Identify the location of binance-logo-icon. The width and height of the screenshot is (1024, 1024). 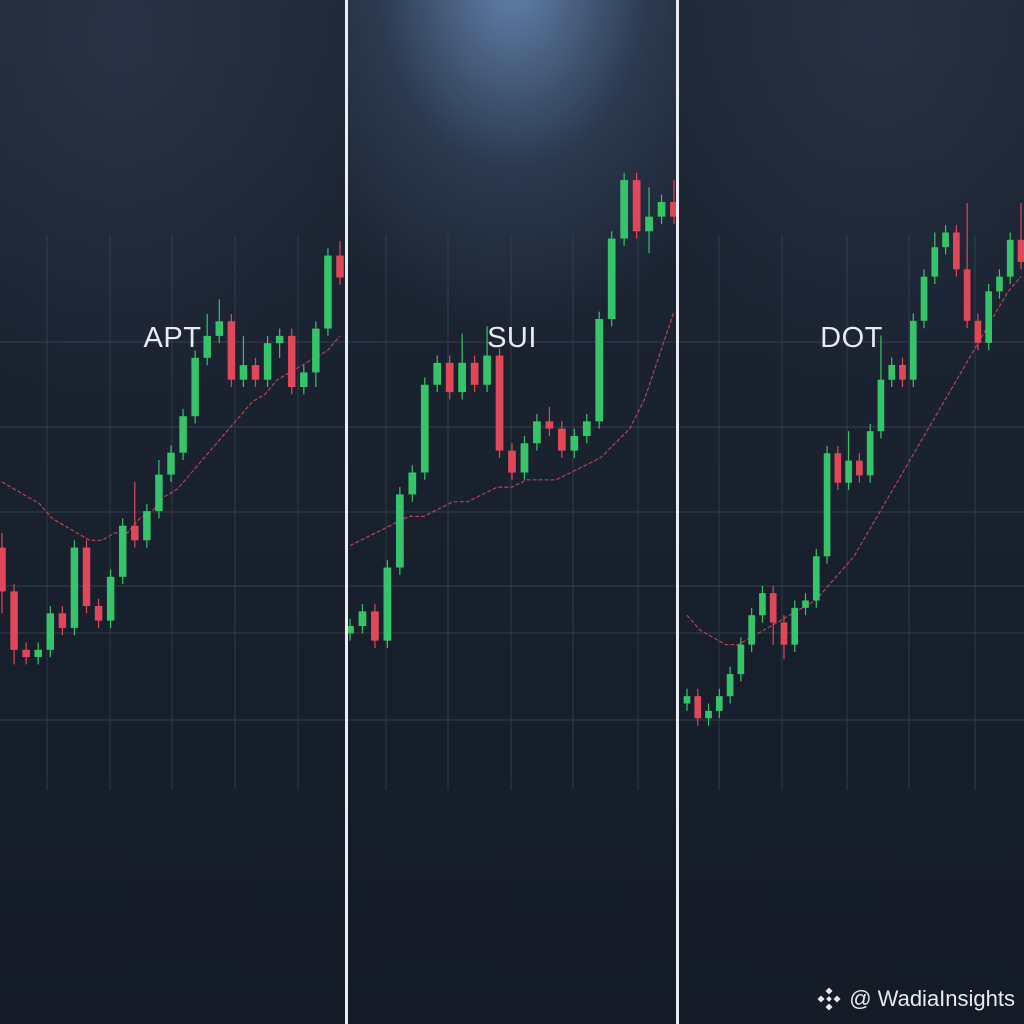
(829, 999).